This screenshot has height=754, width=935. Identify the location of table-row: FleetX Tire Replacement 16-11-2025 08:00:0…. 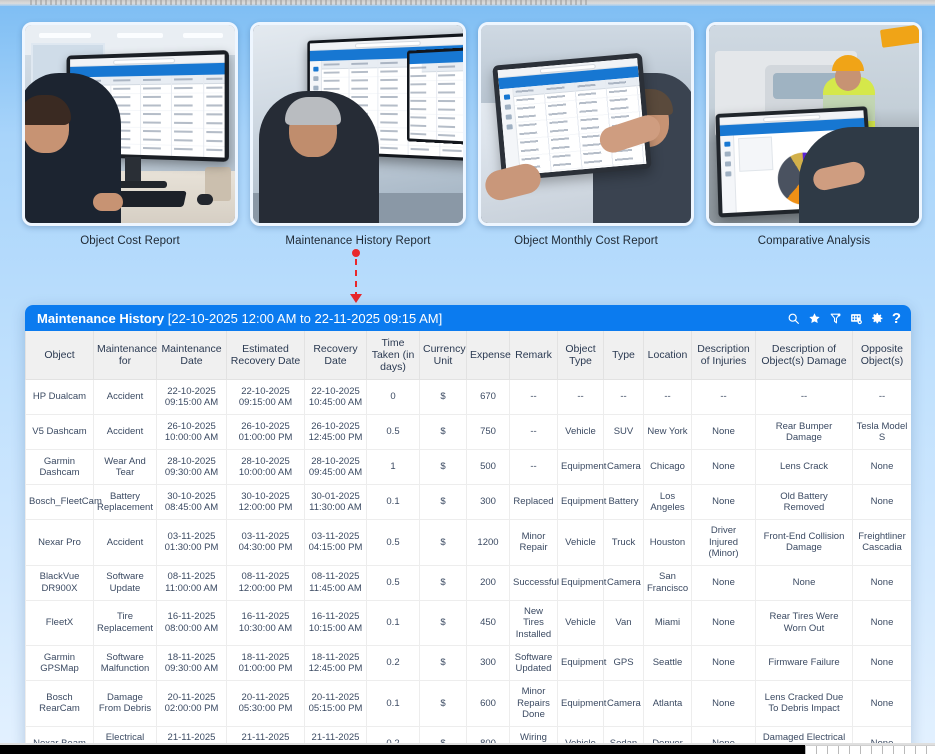
(468, 622).